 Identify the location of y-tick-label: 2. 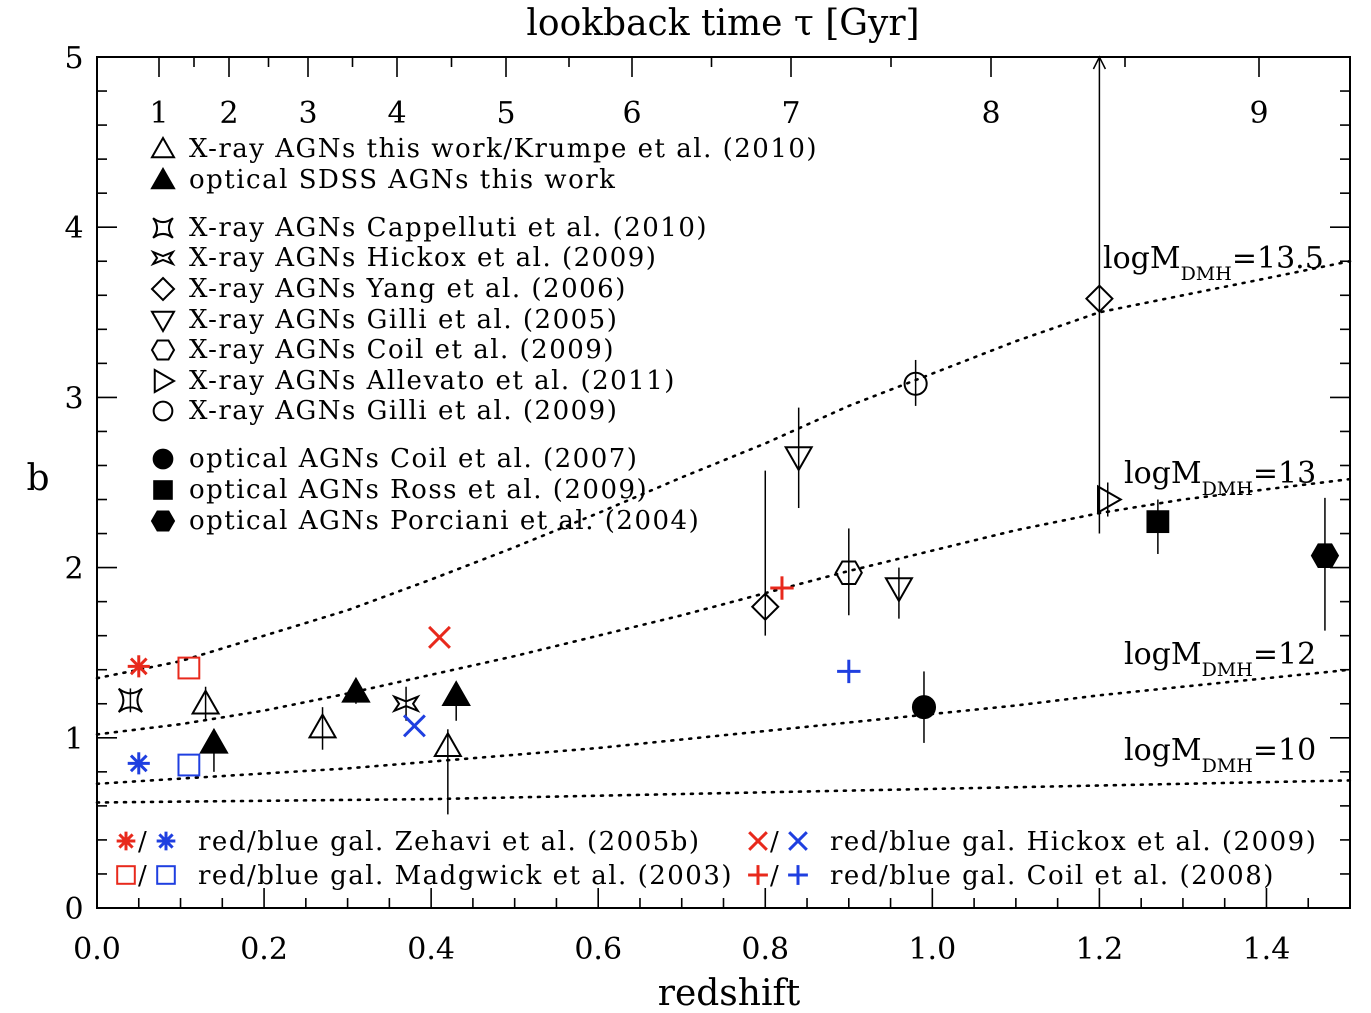
(73, 569).